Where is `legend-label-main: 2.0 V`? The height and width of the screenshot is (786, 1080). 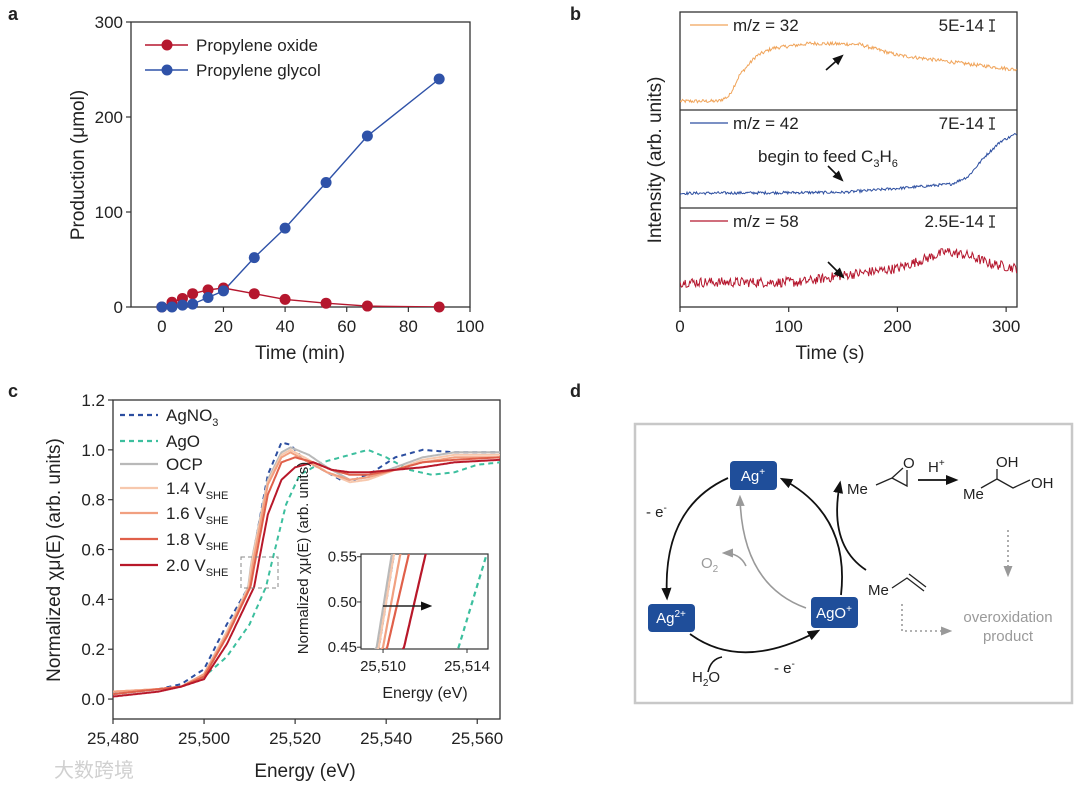
legend-label-main: 2.0 V is located at coordinates (186, 565).